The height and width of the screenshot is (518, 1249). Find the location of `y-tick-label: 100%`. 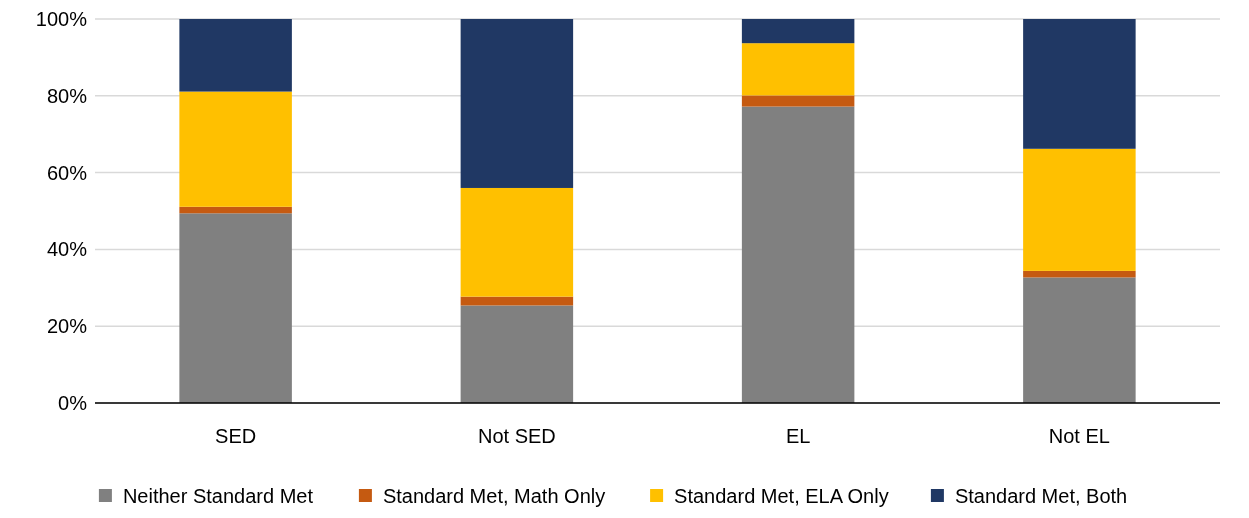

y-tick-label: 100% is located at coordinates (61, 19).